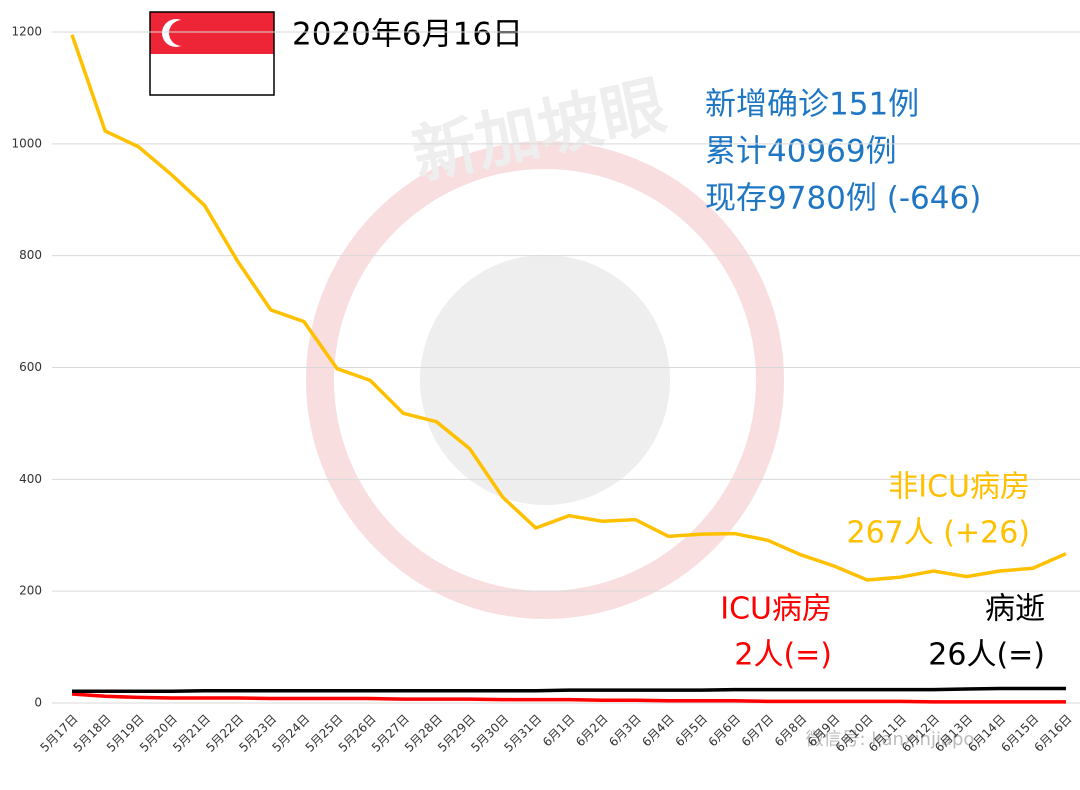 The image size is (1080, 790). I want to click on y-tick-label: 200, so click(30, 591).